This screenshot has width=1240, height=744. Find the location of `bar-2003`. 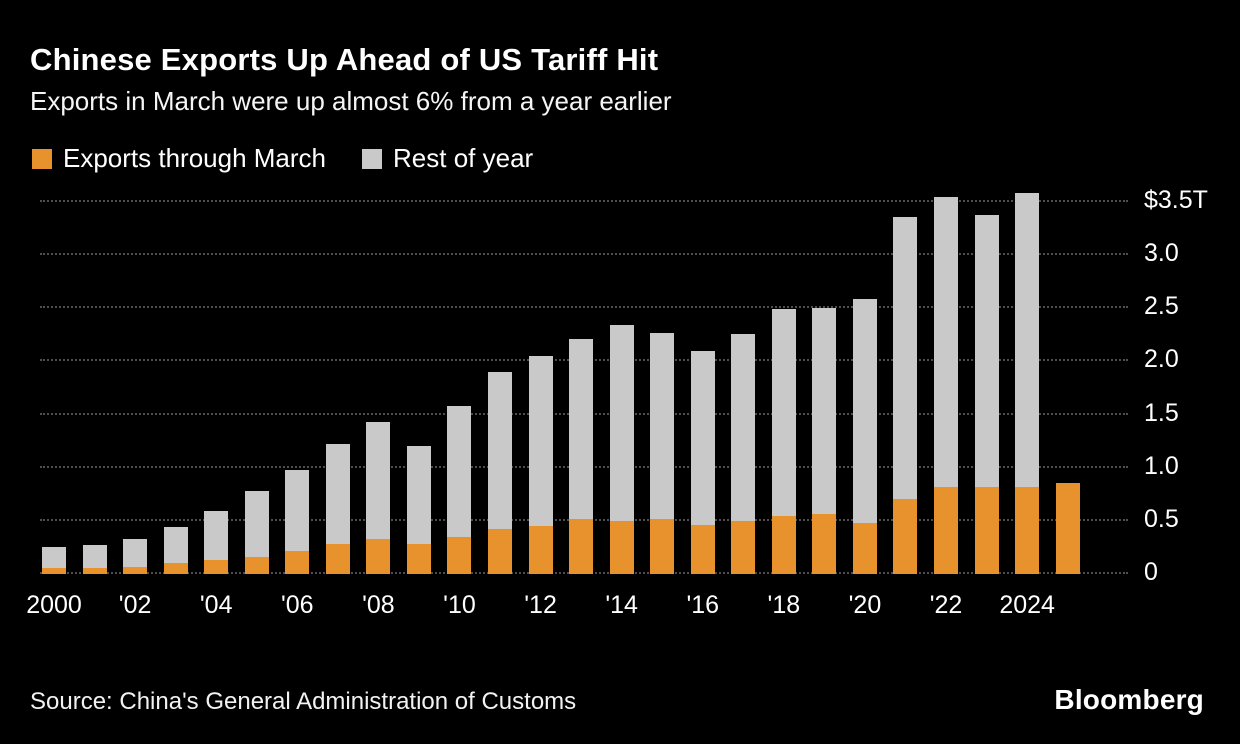

bar-2003 is located at coordinates (175, 550).